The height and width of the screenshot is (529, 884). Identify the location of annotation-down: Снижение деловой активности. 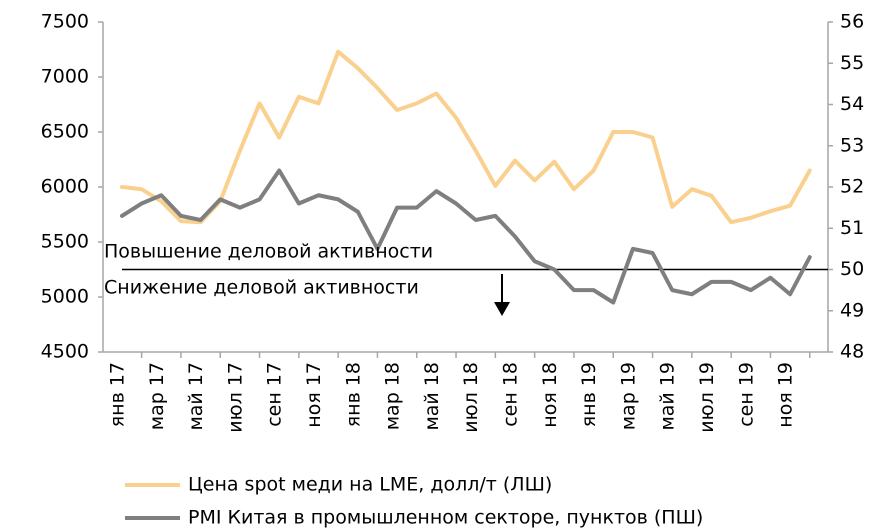
(261, 288).